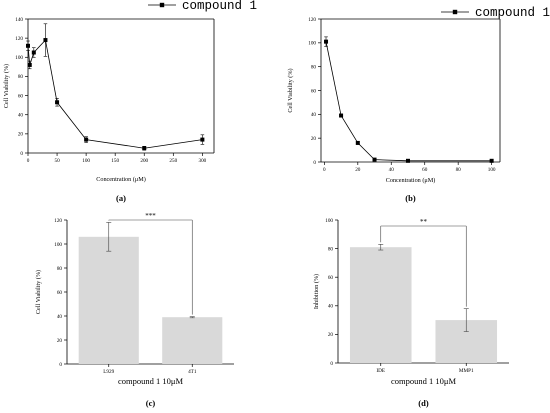  What do you see at coordinates (121, 198) in the screenshot?
I see `panel-label: (a)` at bounding box center [121, 198].